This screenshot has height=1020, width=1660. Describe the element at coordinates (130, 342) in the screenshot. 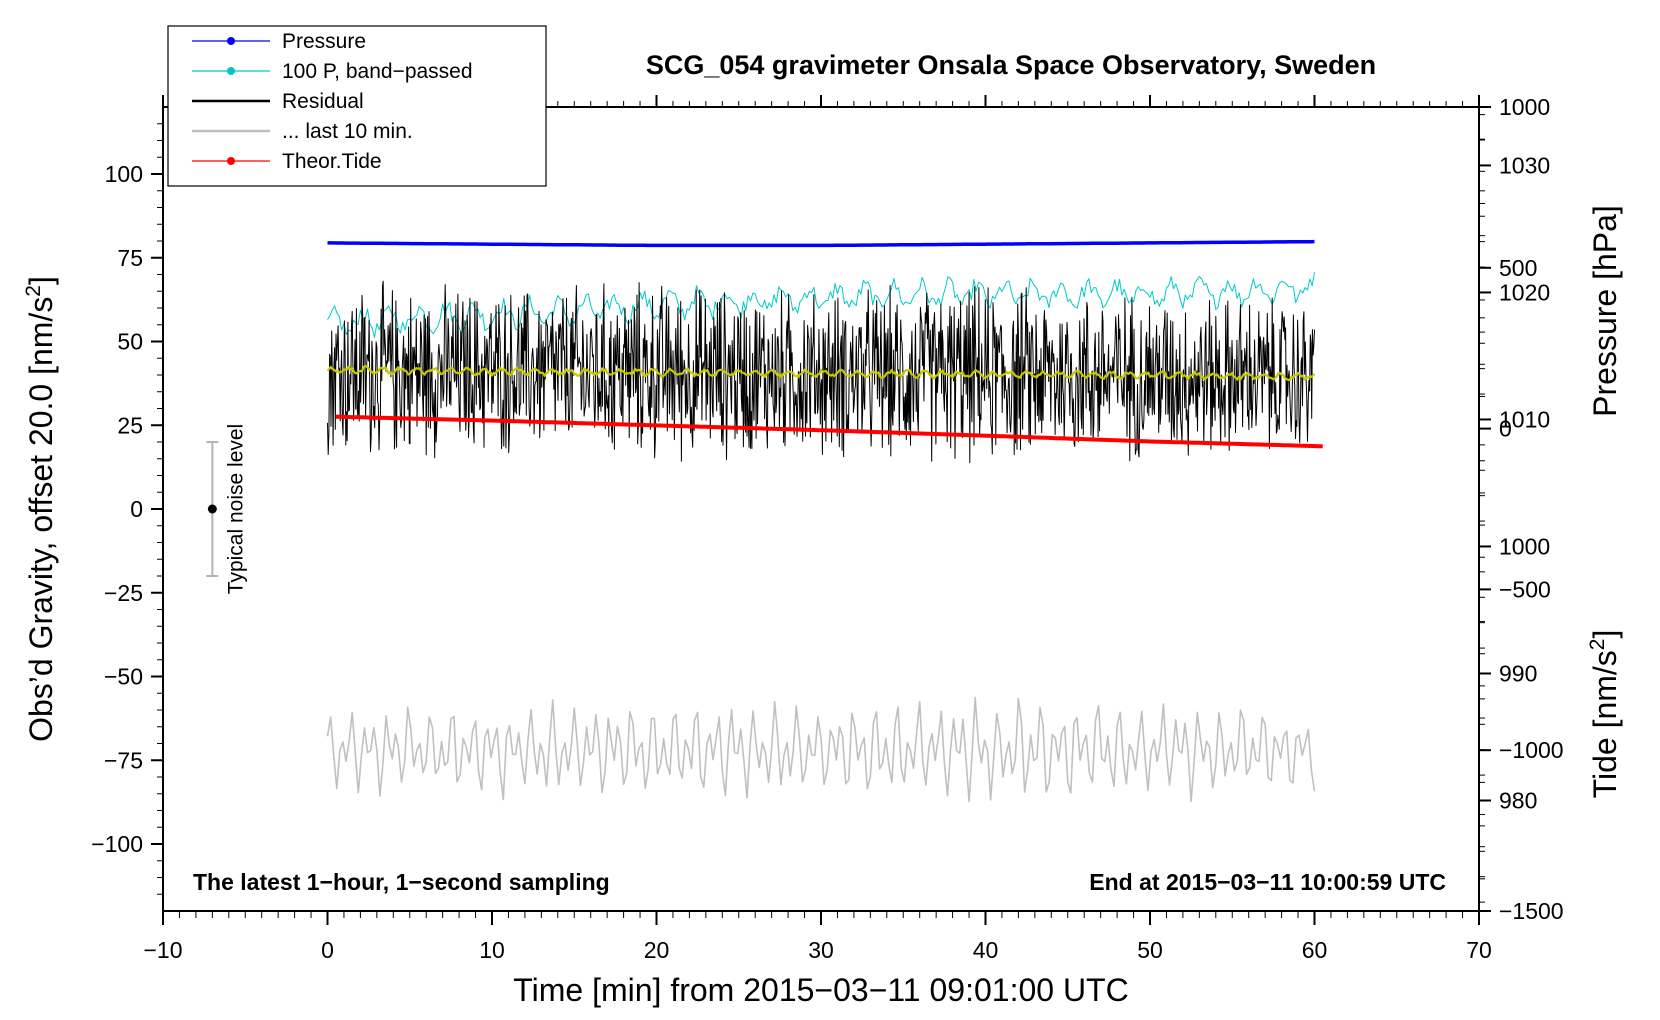

I see `y-tick-label: 50` at that location.